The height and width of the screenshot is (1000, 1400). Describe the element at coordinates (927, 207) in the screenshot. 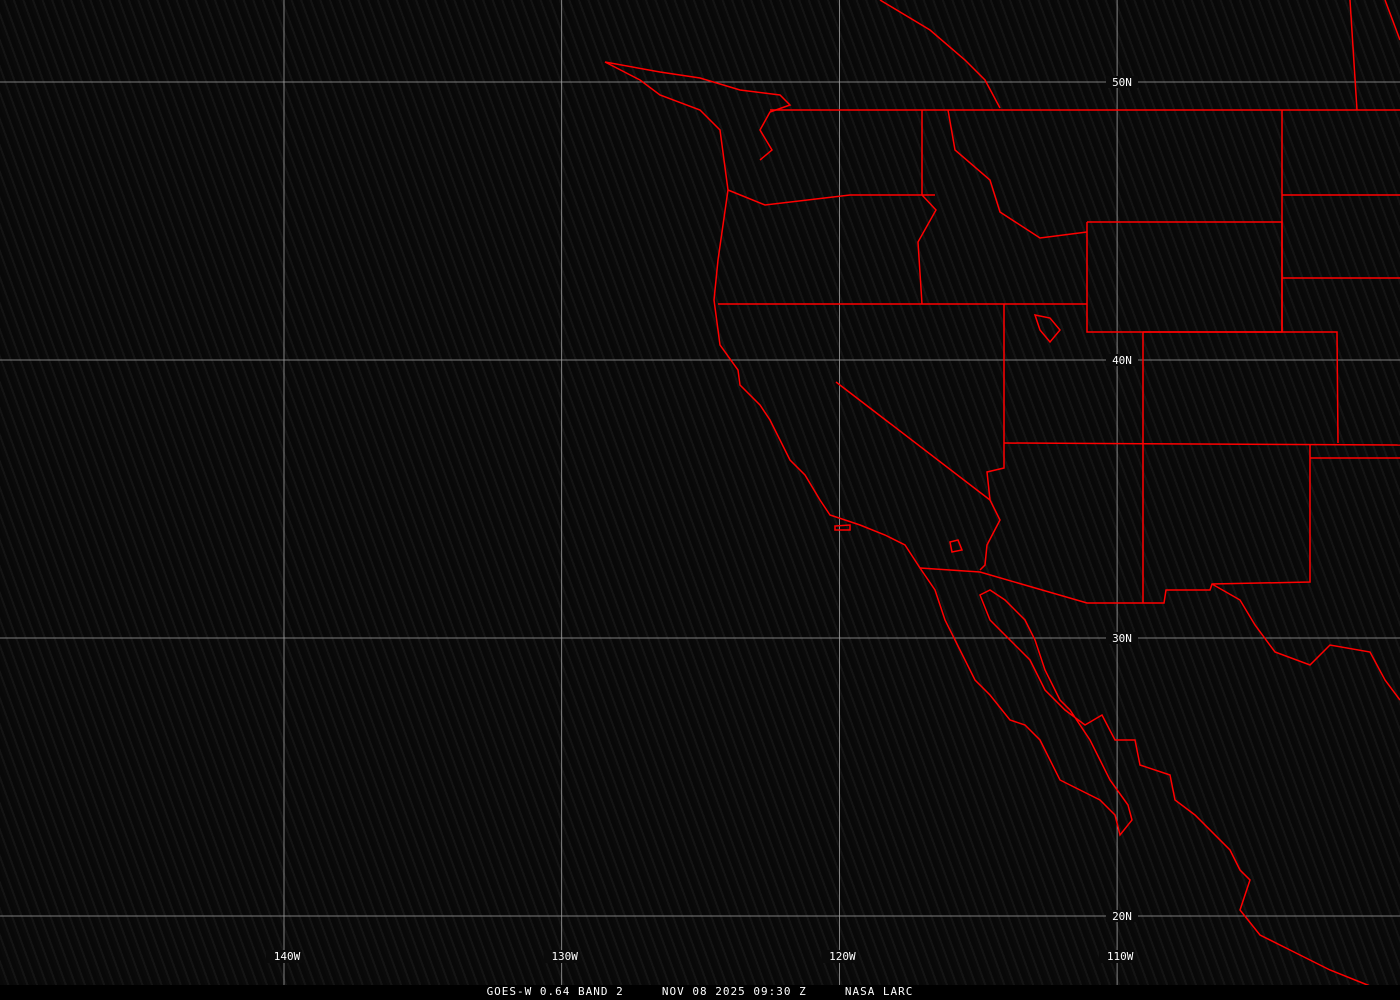

I see `border-idaho-west` at that location.